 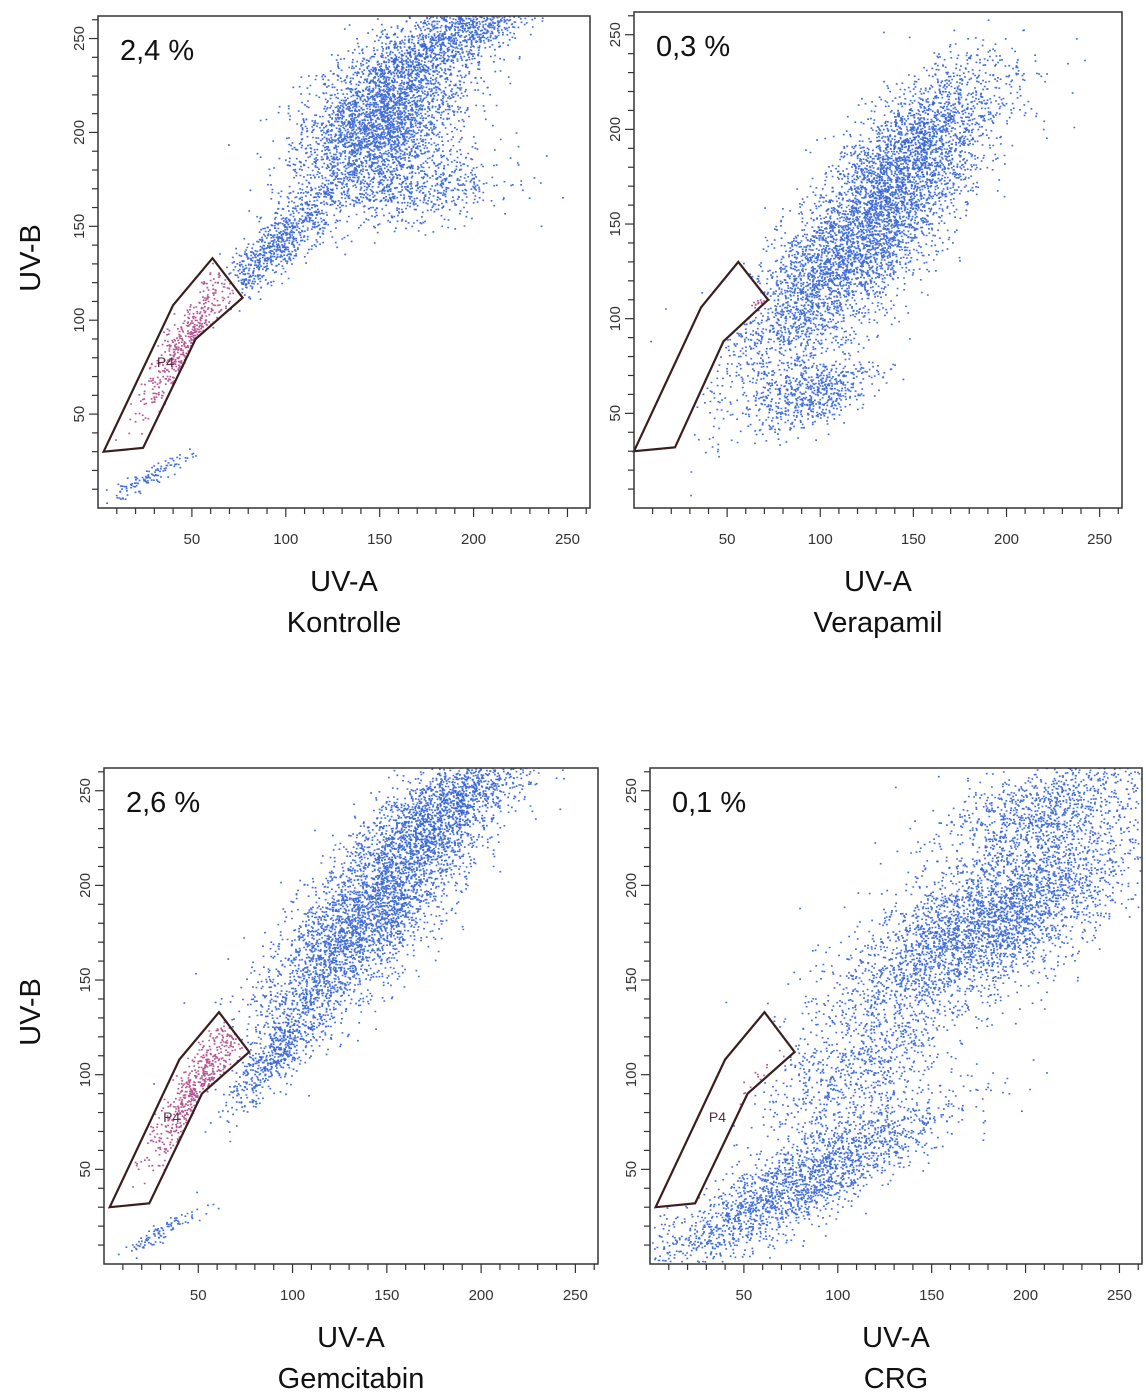 What do you see at coordinates (163, 803) in the screenshot?
I see `percent-label: 2,6 %` at bounding box center [163, 803].